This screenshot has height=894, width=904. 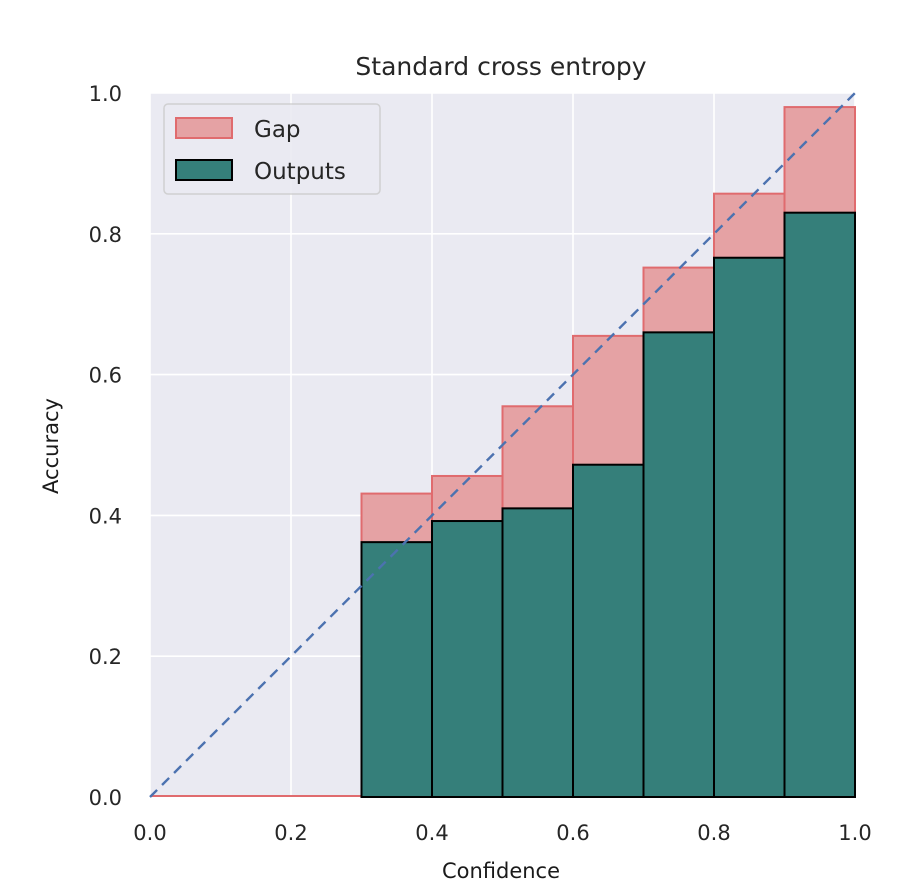 What do you see at coordinates (105, 235) in the screenshot?
I see `y-tick-label-4: 0.8` at bounding box center [105, 235].